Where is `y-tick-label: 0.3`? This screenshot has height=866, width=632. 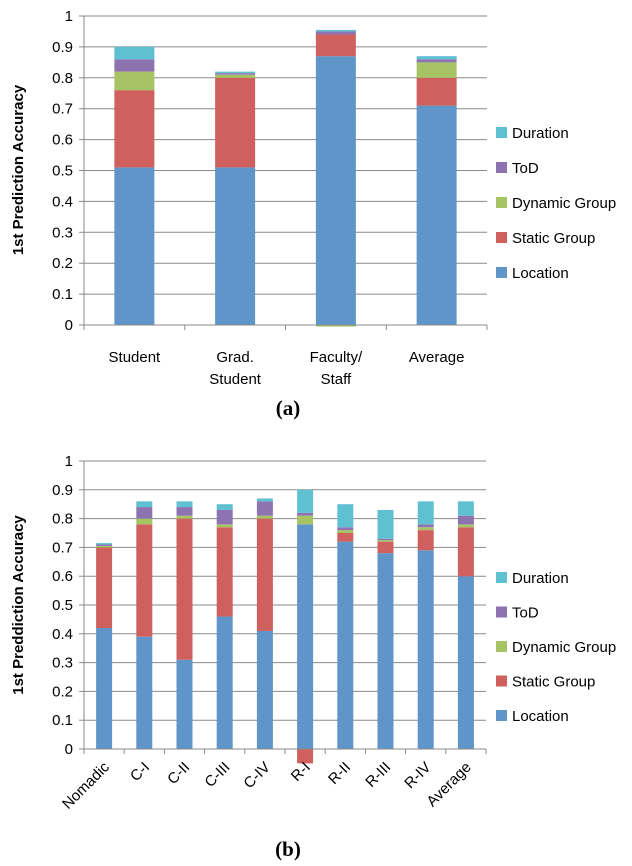 y-tick-label: 0.3 is located at coordinates (62, 663).